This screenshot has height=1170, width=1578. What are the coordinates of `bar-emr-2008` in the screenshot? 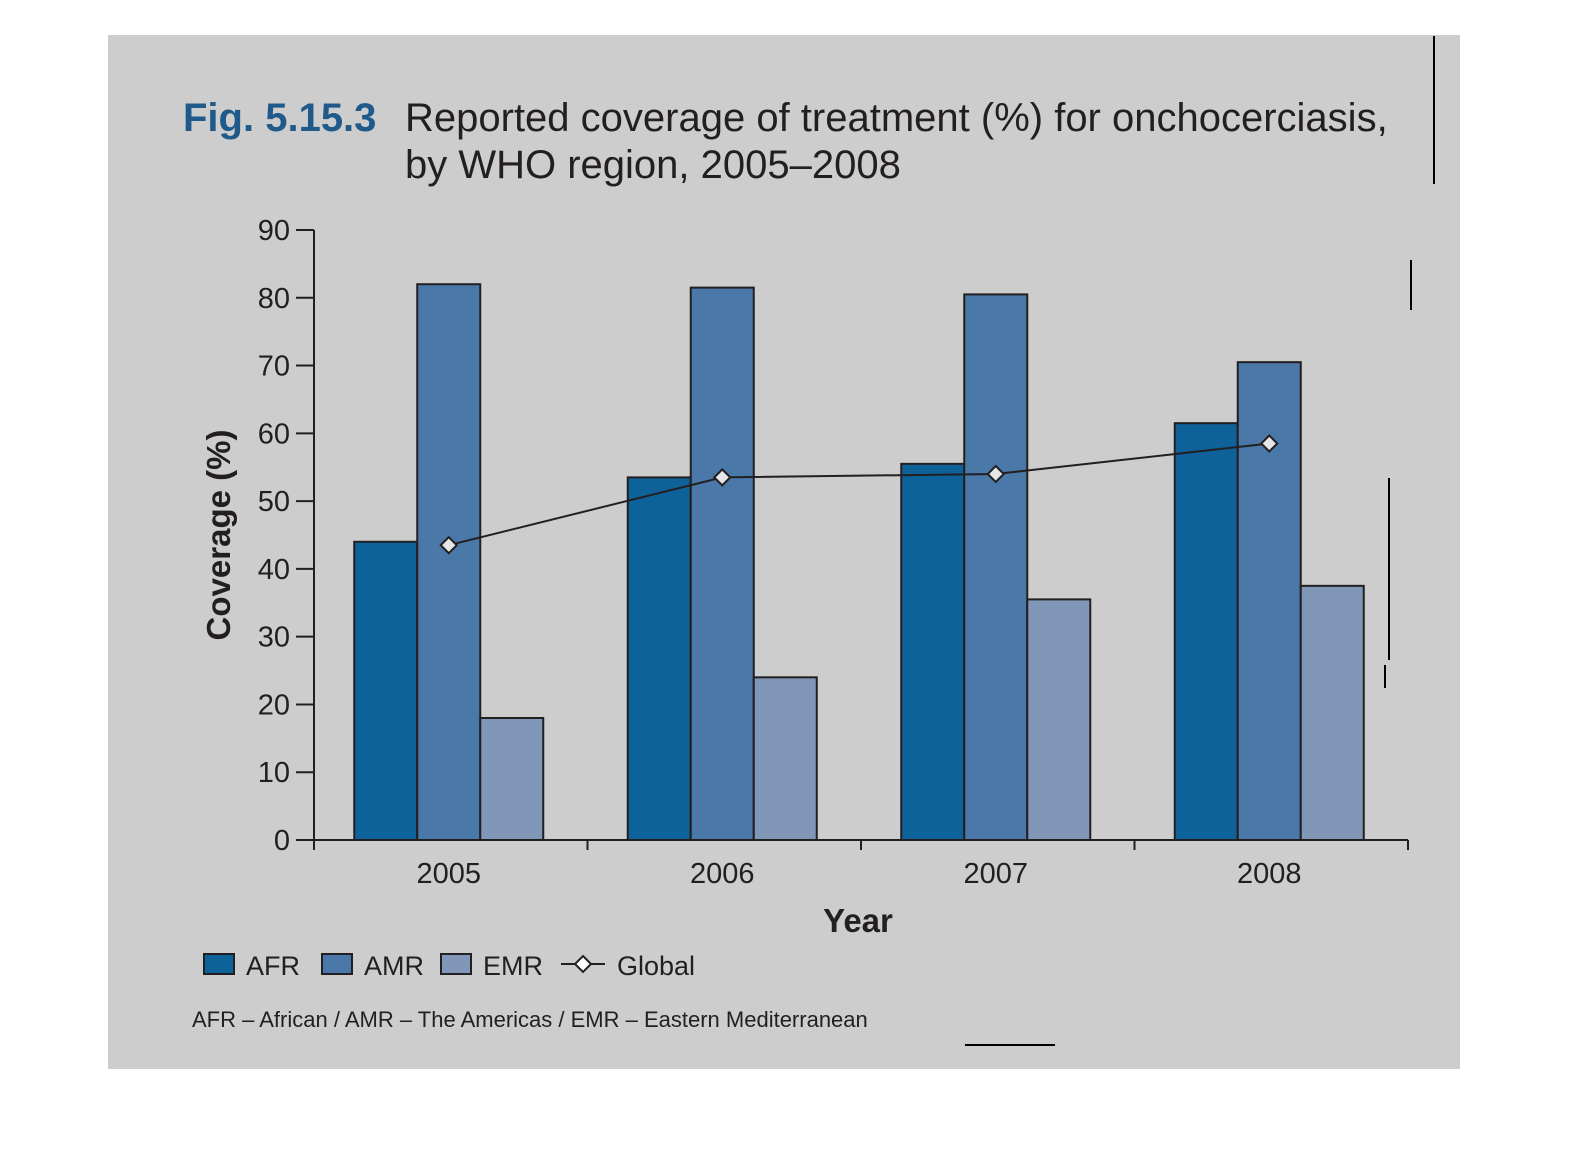 It's located at (1332, 712).